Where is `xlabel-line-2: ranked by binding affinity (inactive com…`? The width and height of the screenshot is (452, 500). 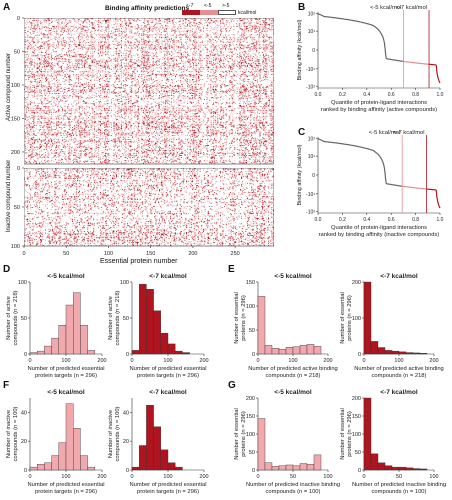
xlabel-line-2: ranked by binding affinity (inactive com… is located at coordinates (379, 235).